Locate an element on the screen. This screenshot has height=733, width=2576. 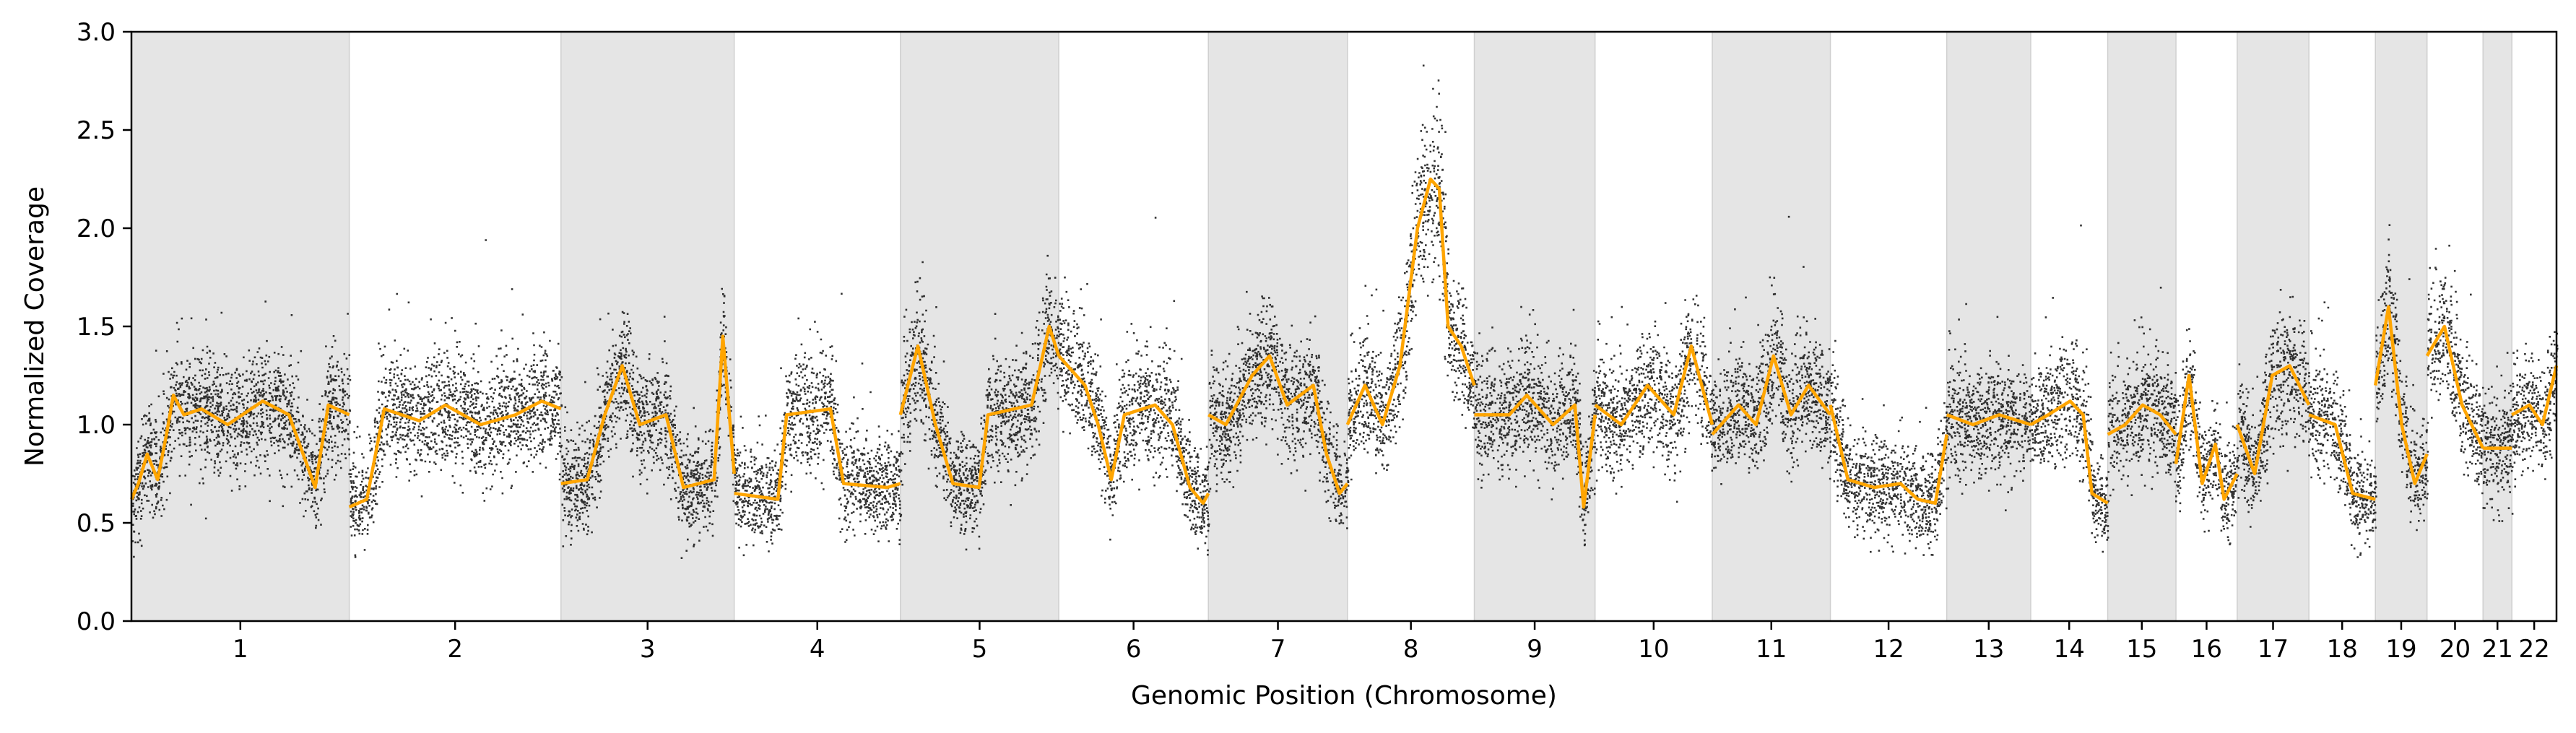
x-tick-label-chr3: 3 is located at coordinates (648, 649).